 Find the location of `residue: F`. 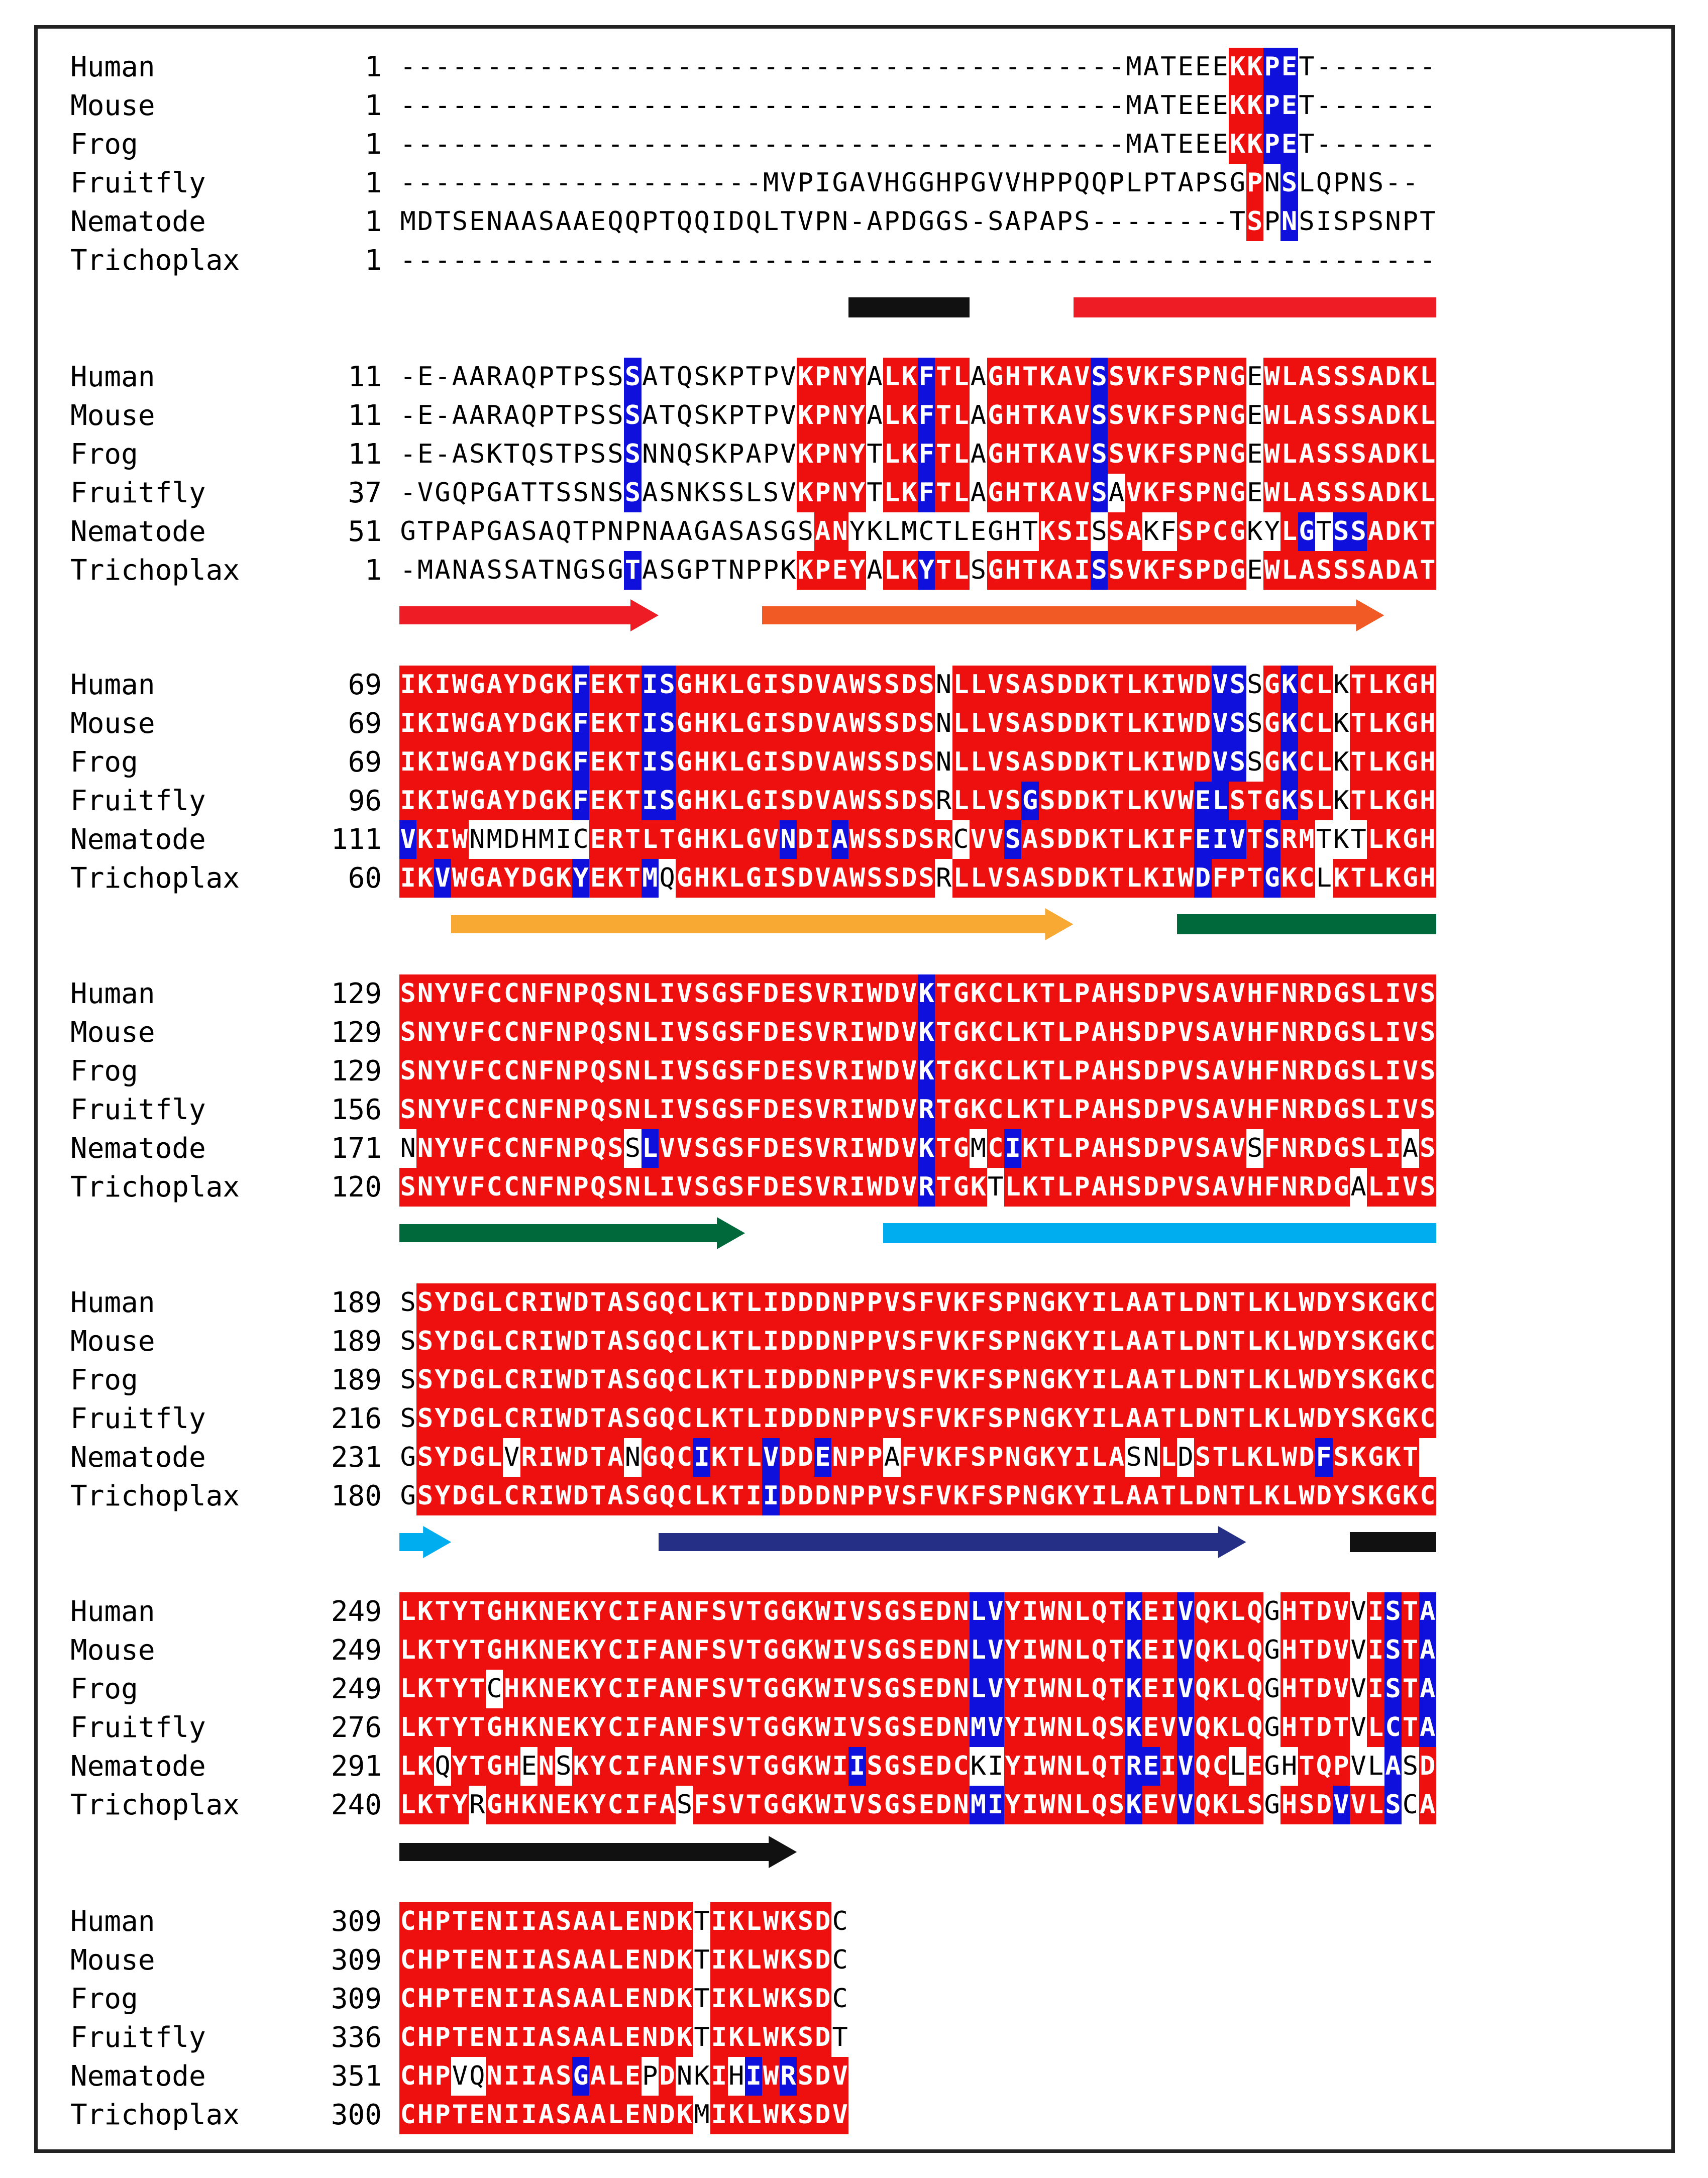

residue: F is located at coordinates (650, 1651).